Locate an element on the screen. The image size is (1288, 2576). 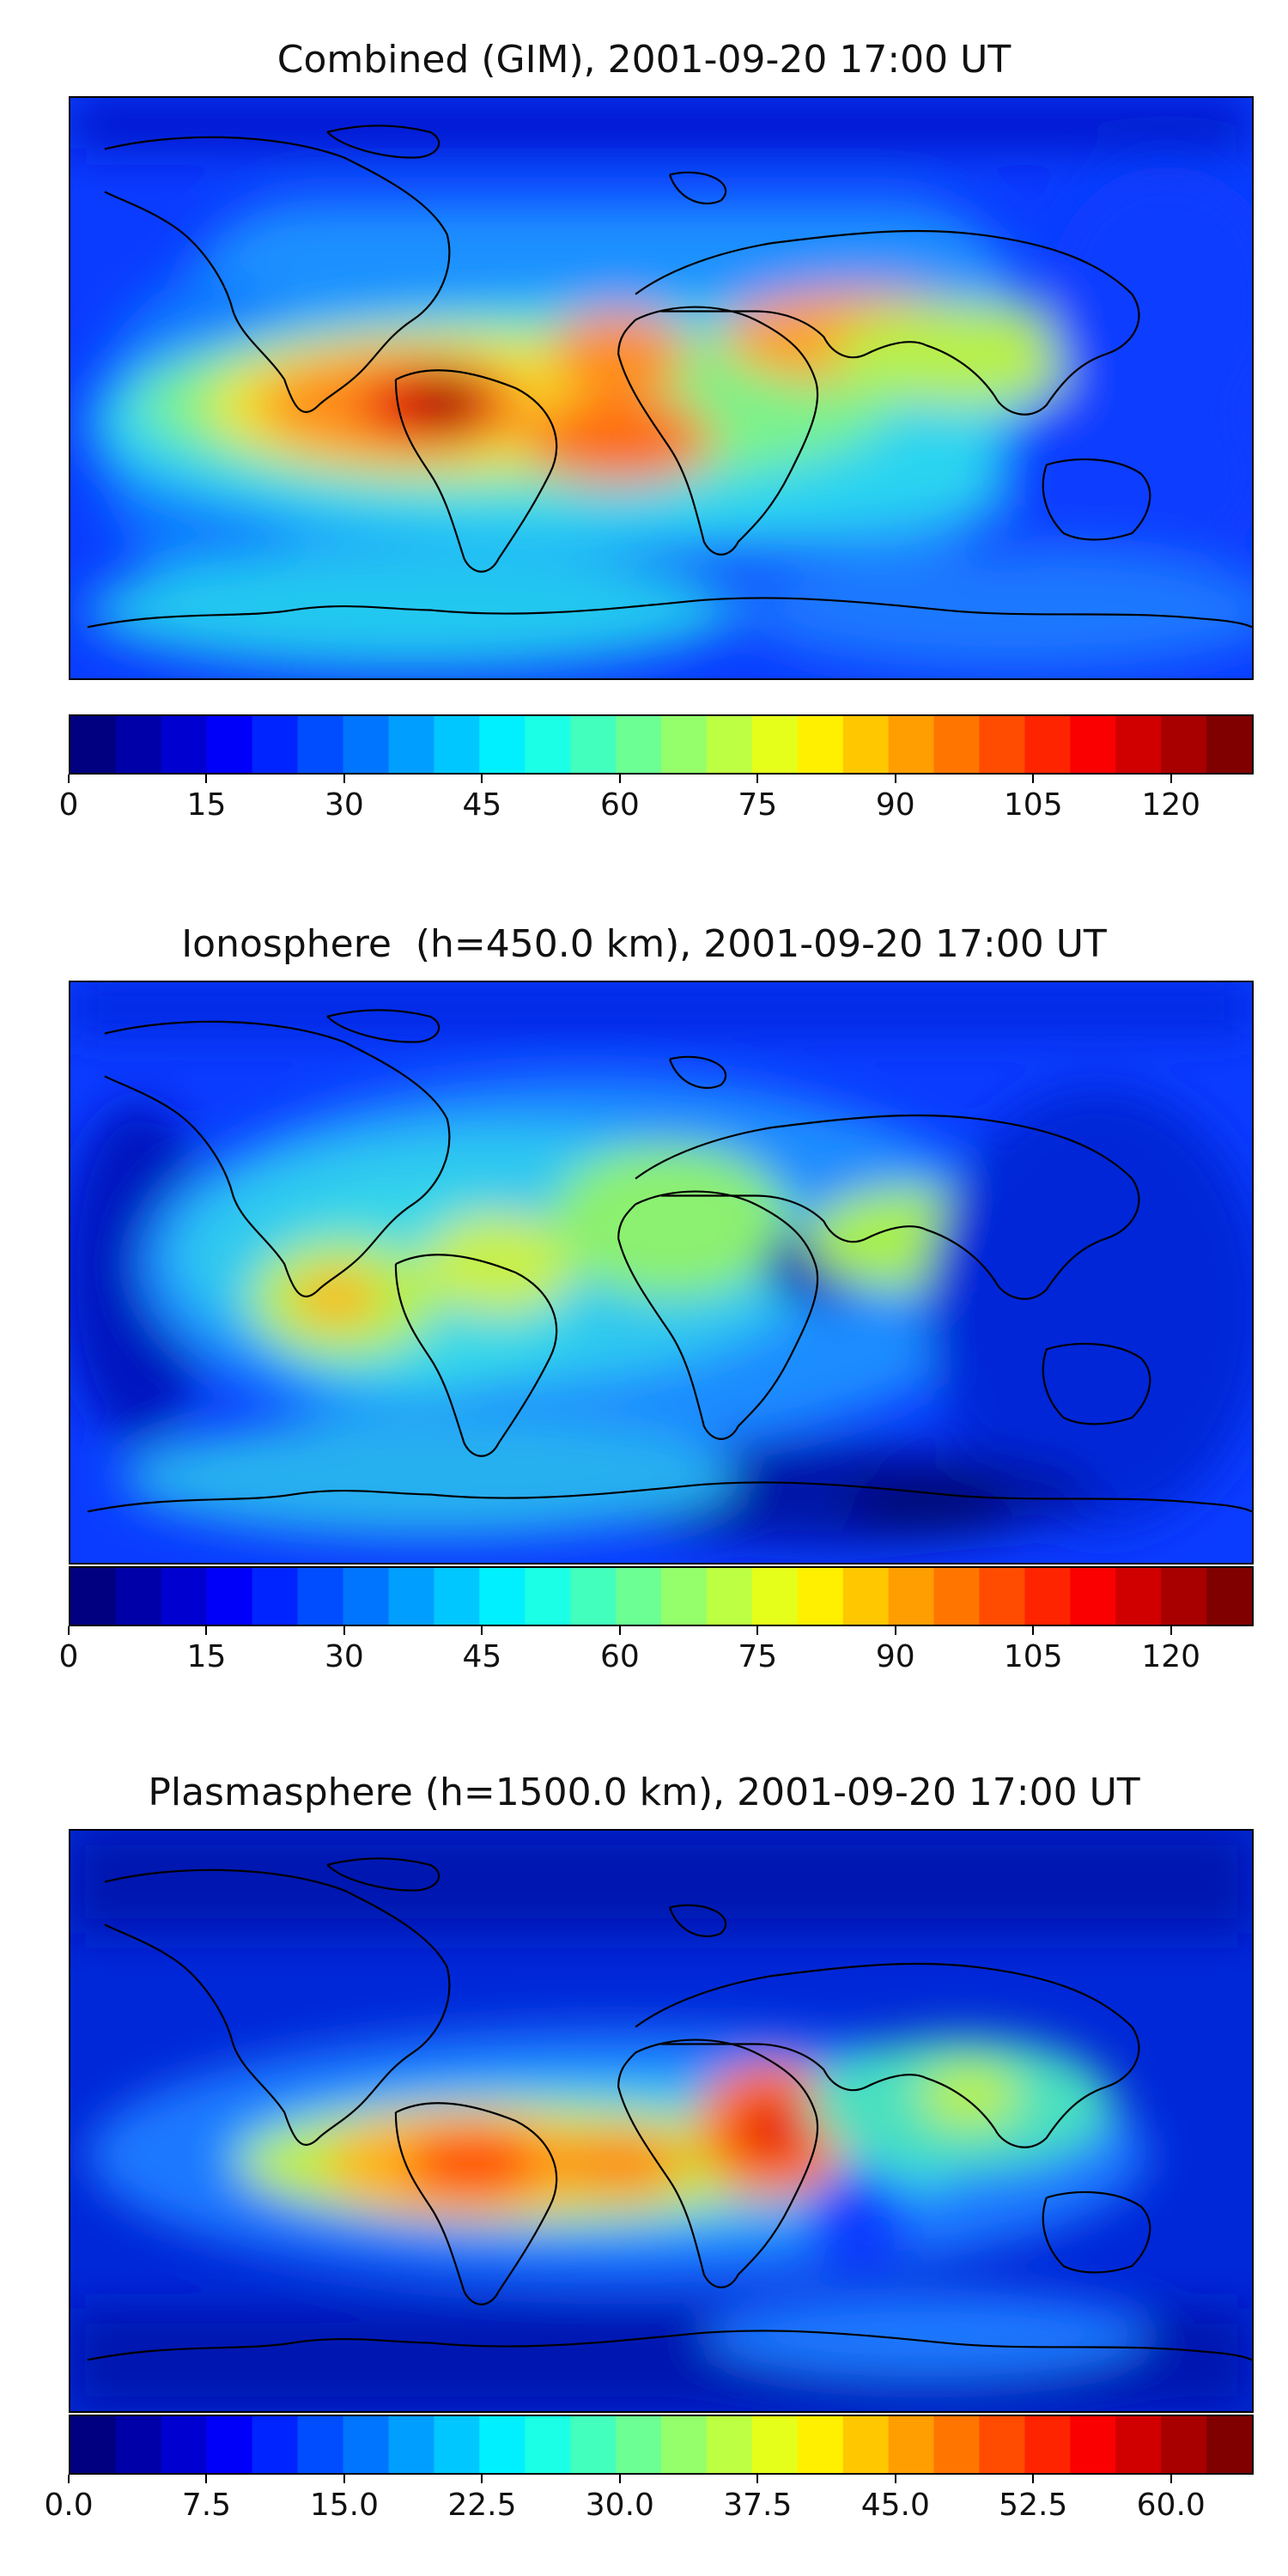
colorbar-tick-label: 7.5 is located at coordinates (207, 2506).